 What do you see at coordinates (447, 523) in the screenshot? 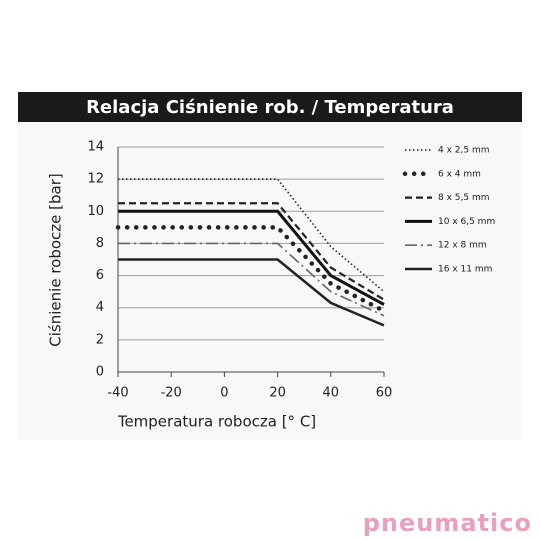
I see `logo: pneumatico` at bounding box center [447, 523].